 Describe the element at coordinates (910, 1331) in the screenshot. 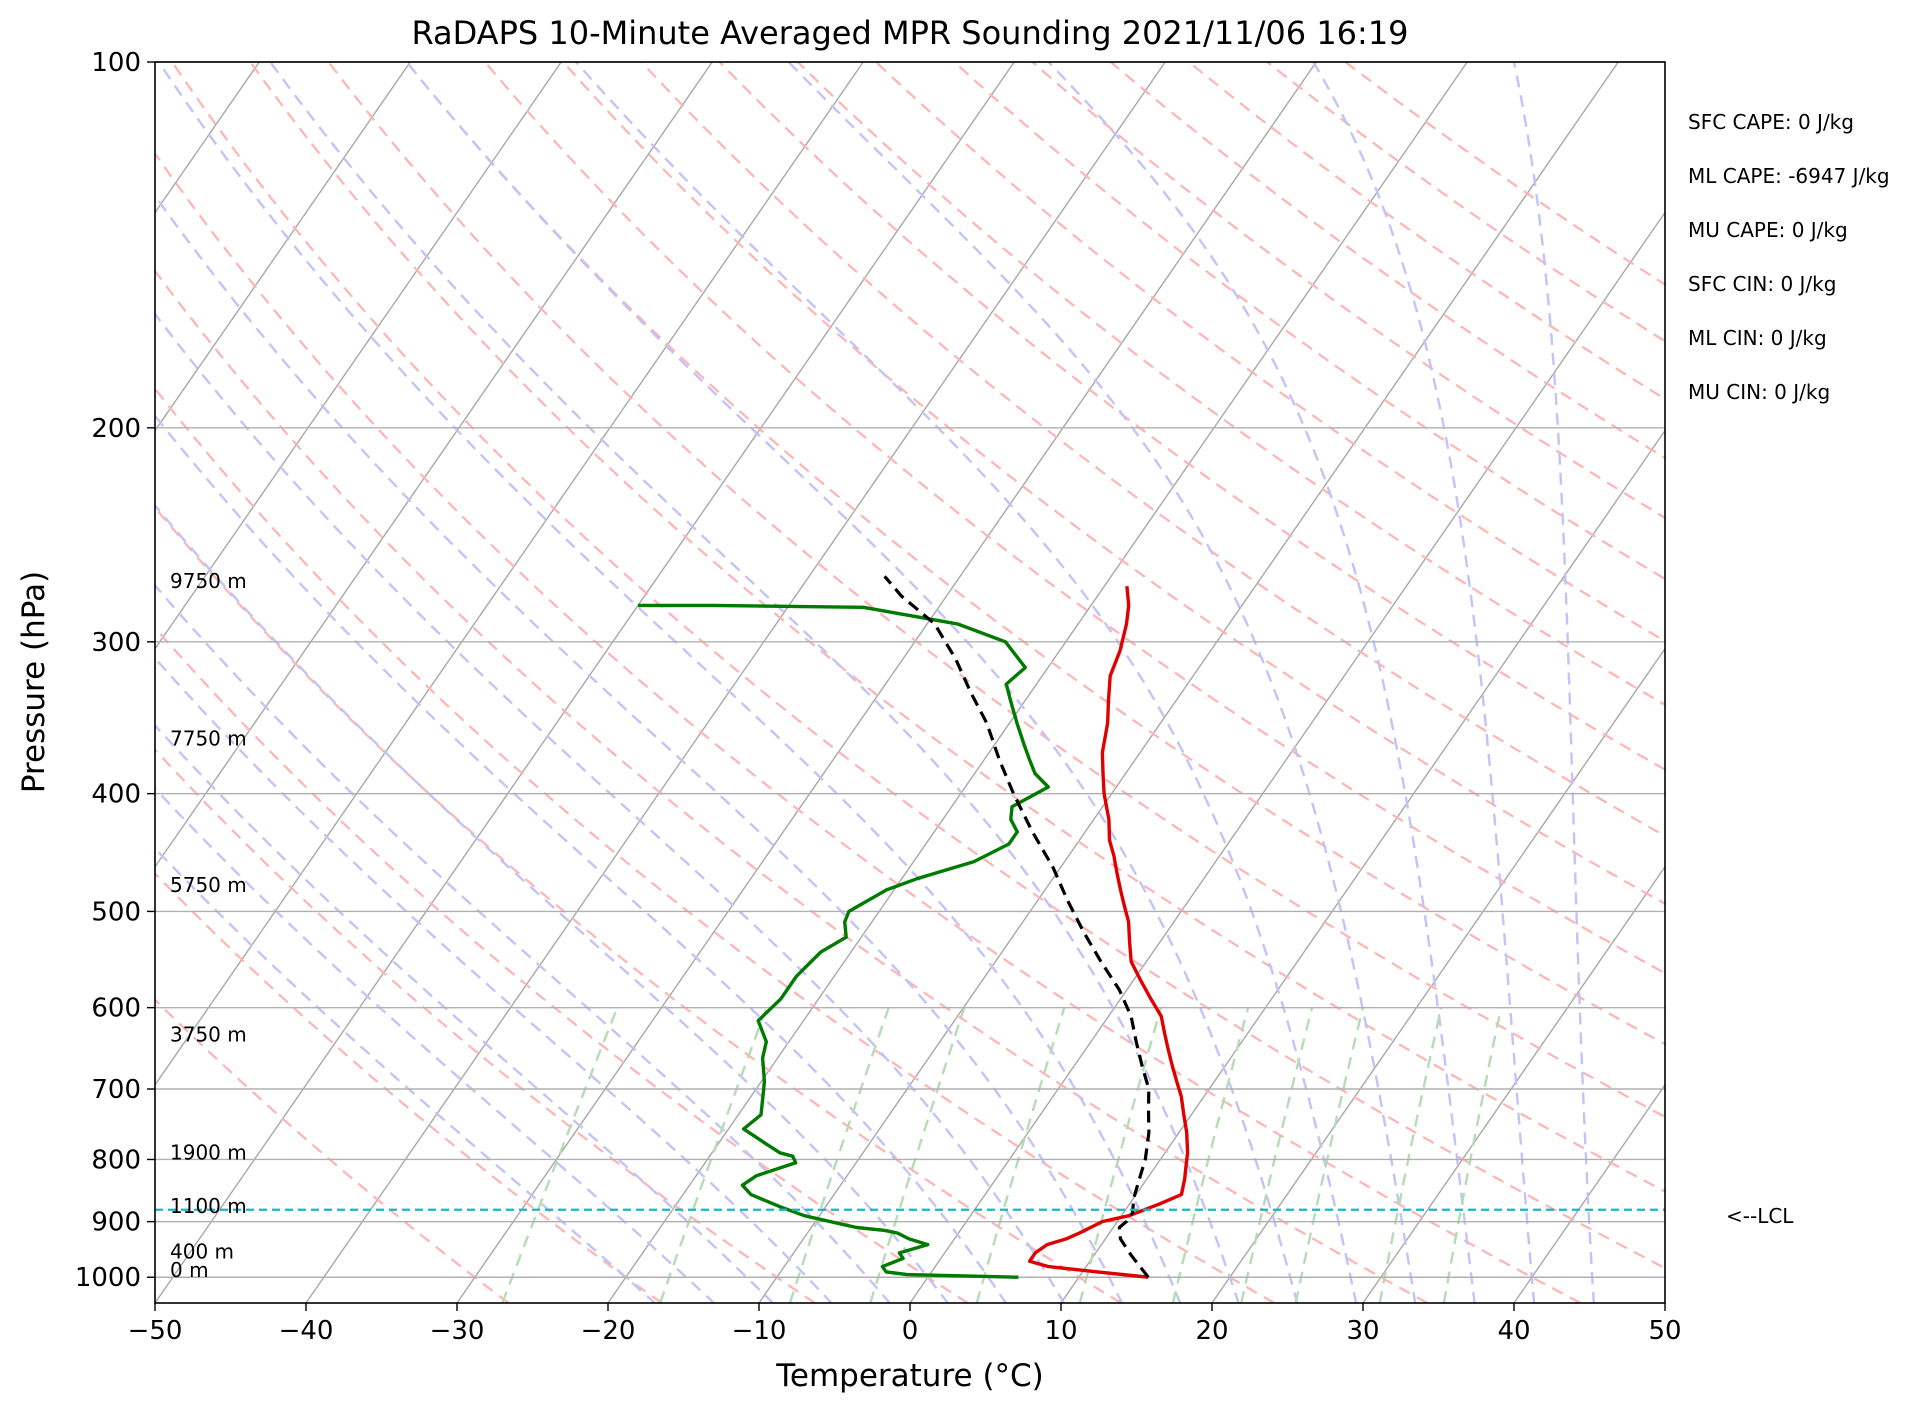

I see `x-tick-label: 0` at that location.